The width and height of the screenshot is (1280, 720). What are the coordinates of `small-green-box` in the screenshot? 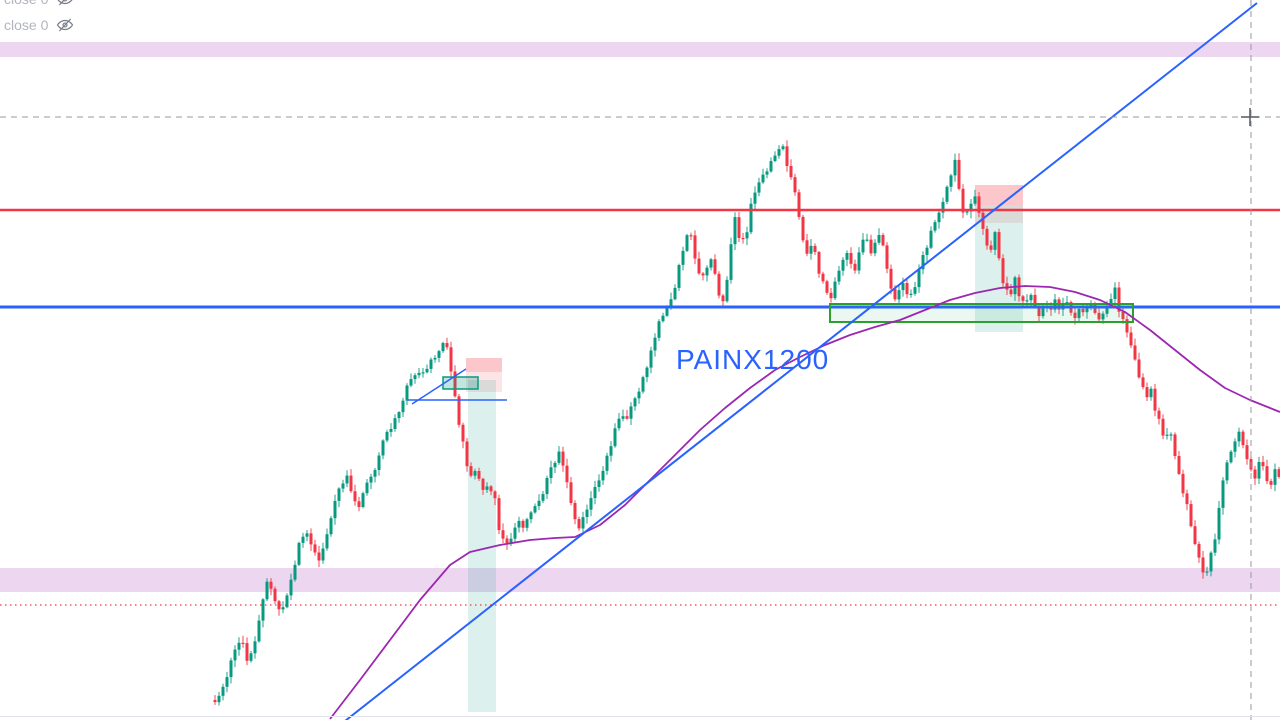 It's located at (460, 383).